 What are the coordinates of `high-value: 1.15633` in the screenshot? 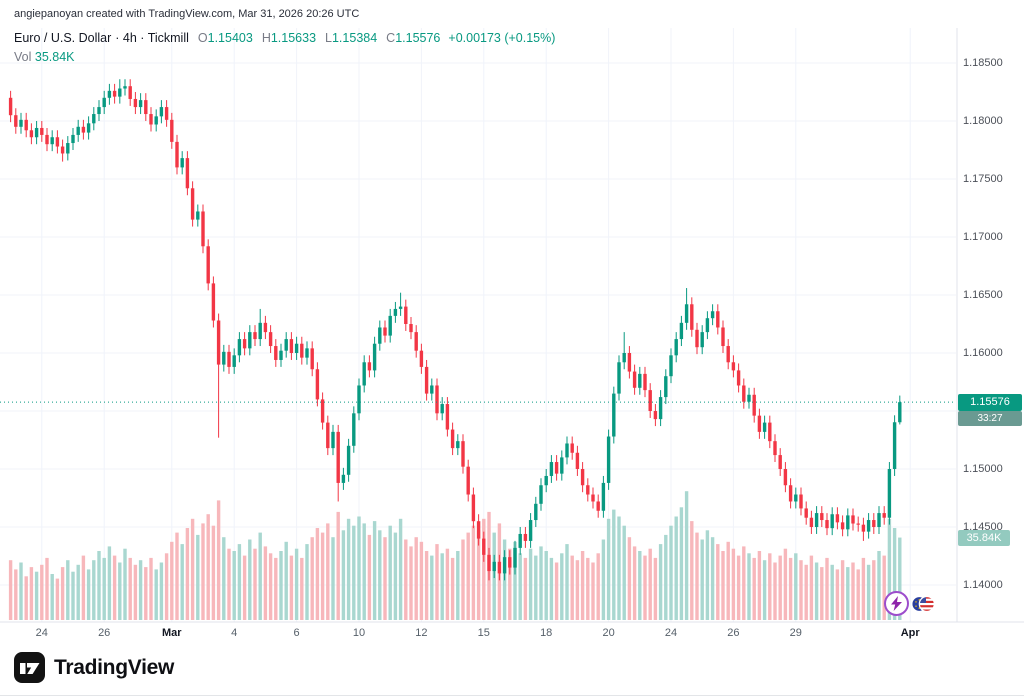 It's located at (293, 38).